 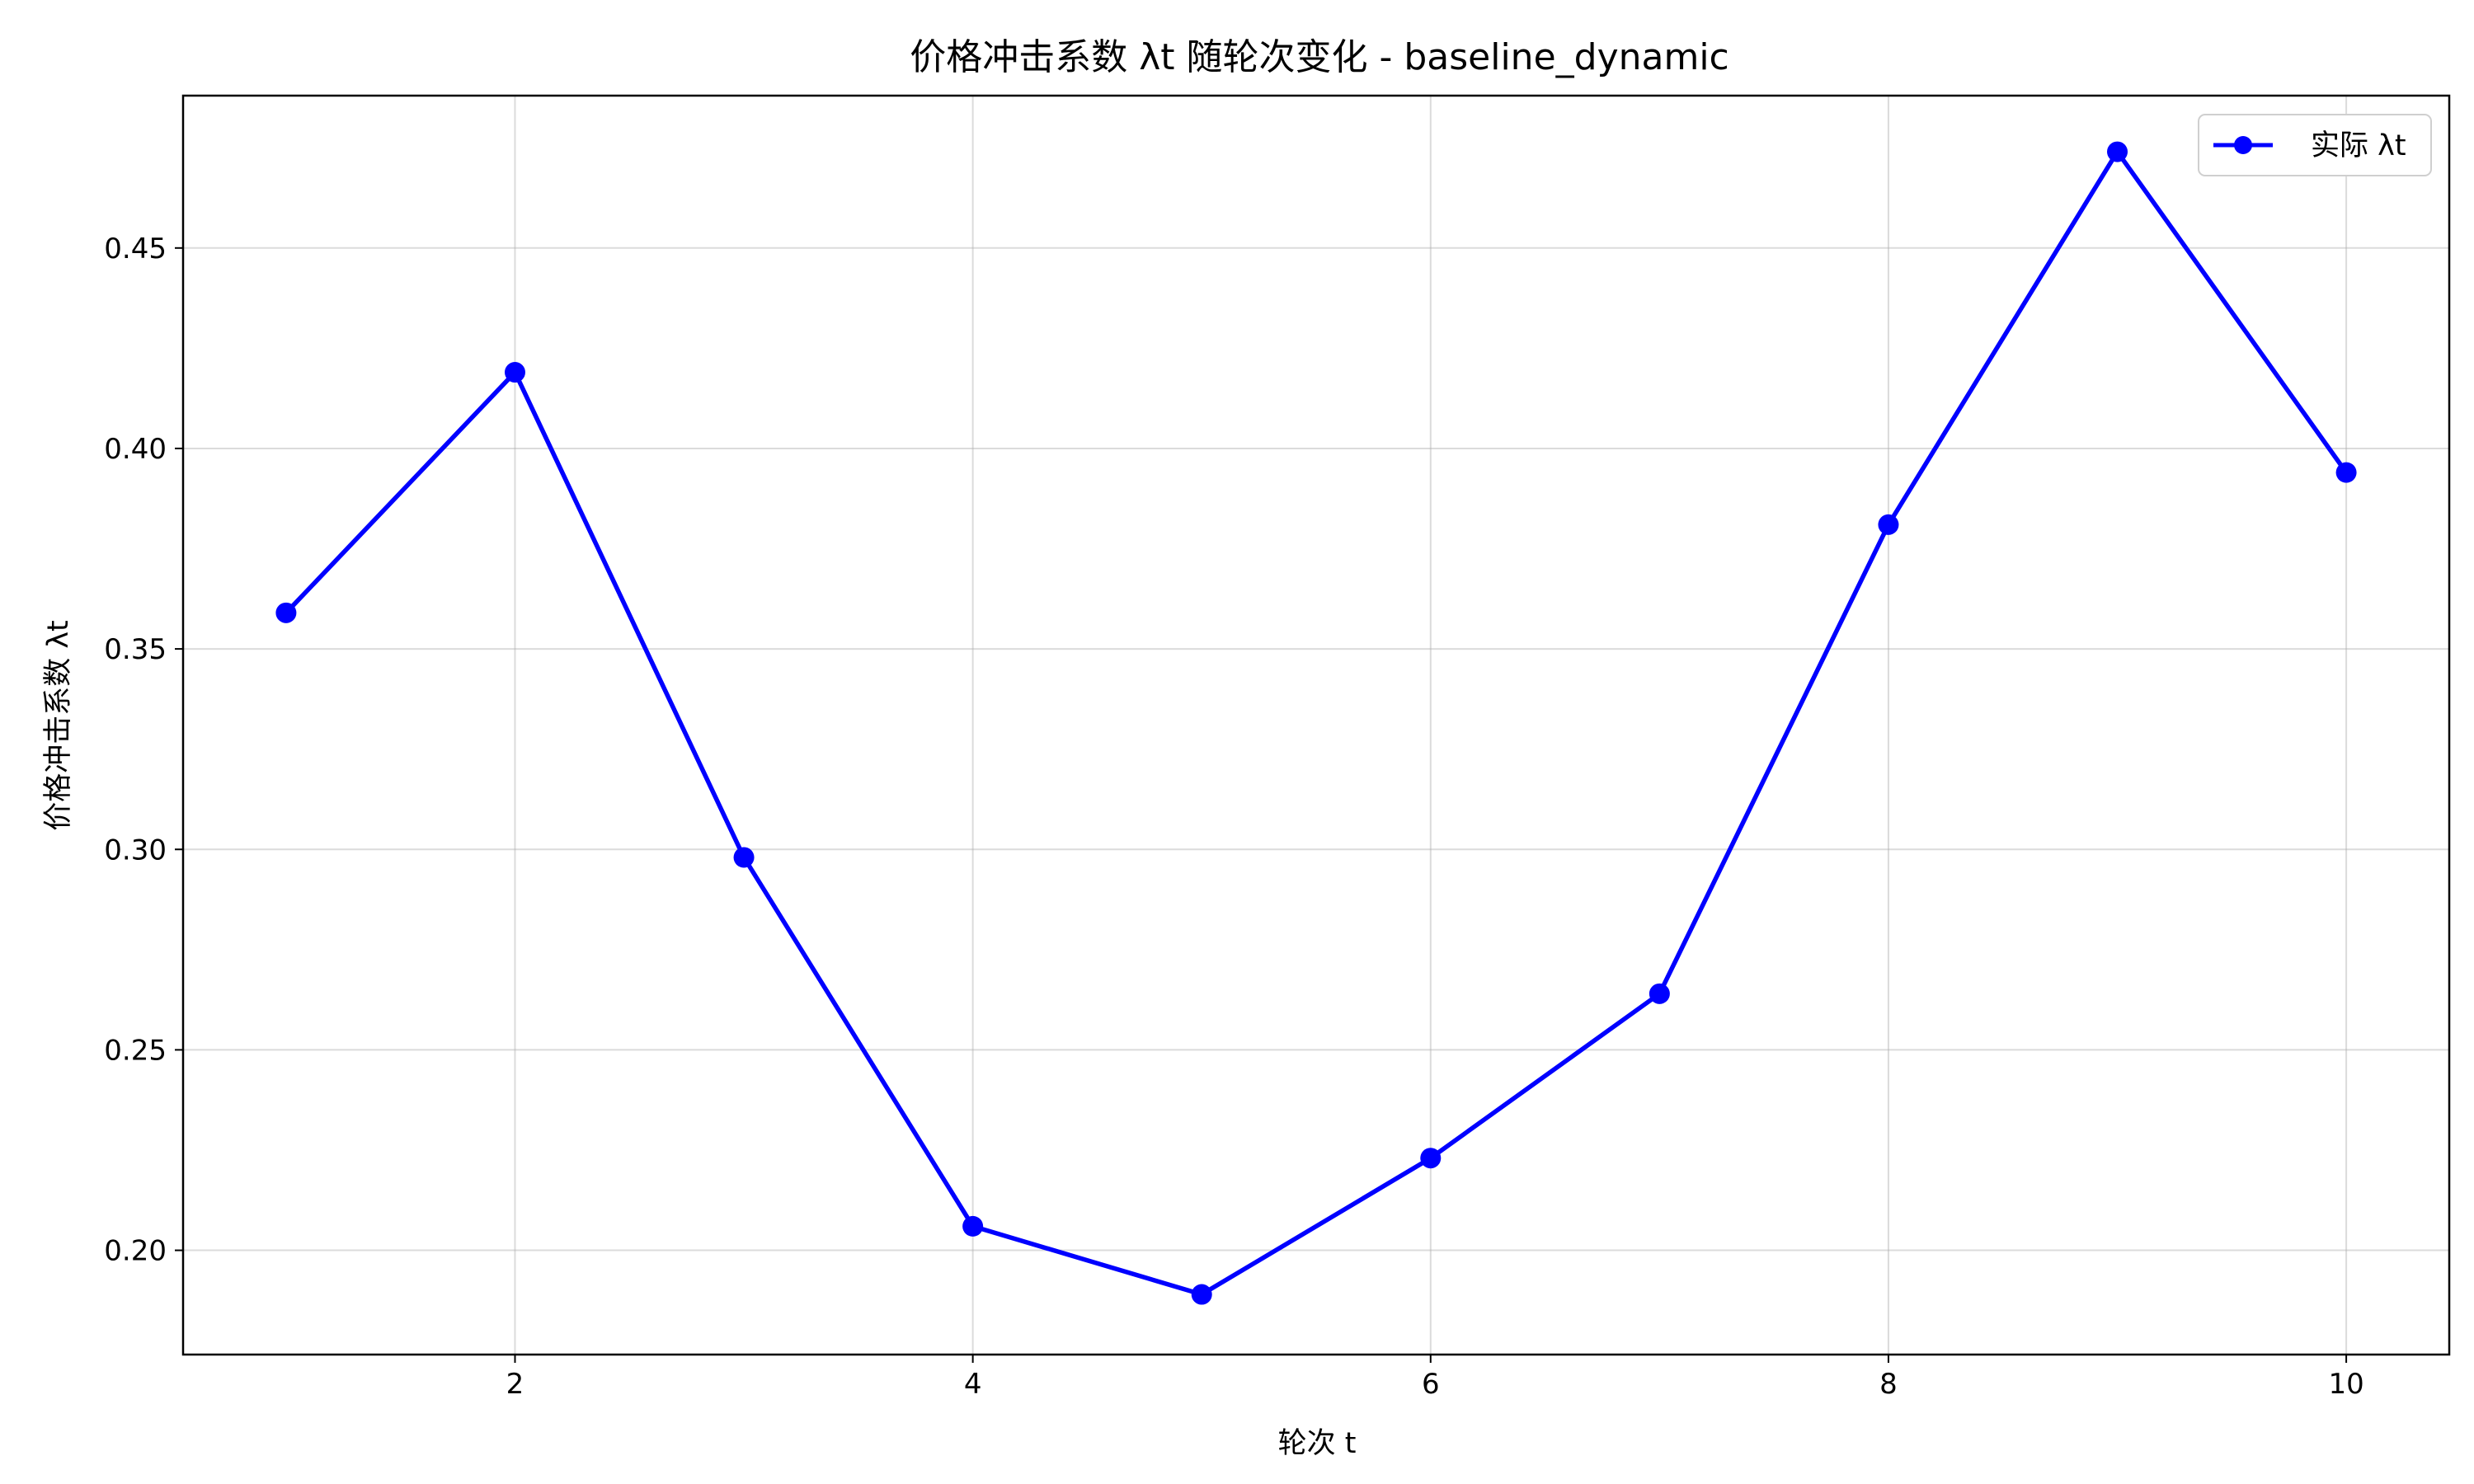 What do you see at coordinates (515, 1384) in the screenshot?
I see `x-tick-label: 2` at bounding box center [515, 1384].